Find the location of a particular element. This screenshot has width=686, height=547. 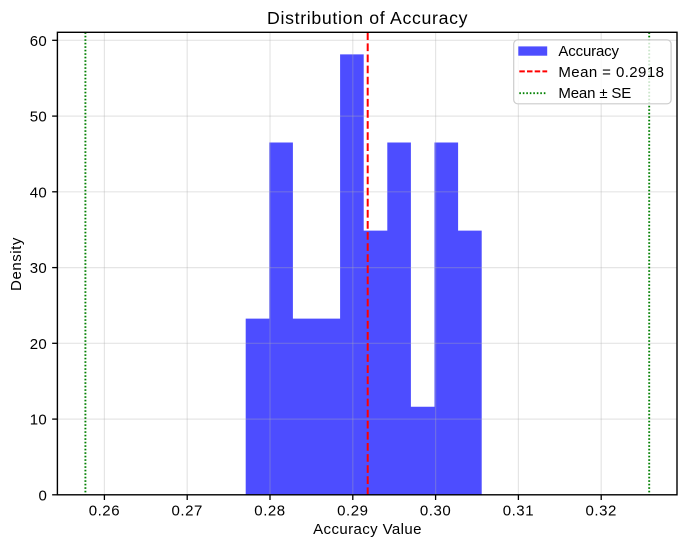

svg-text: 0.31 is located at coordinates (518, 510).